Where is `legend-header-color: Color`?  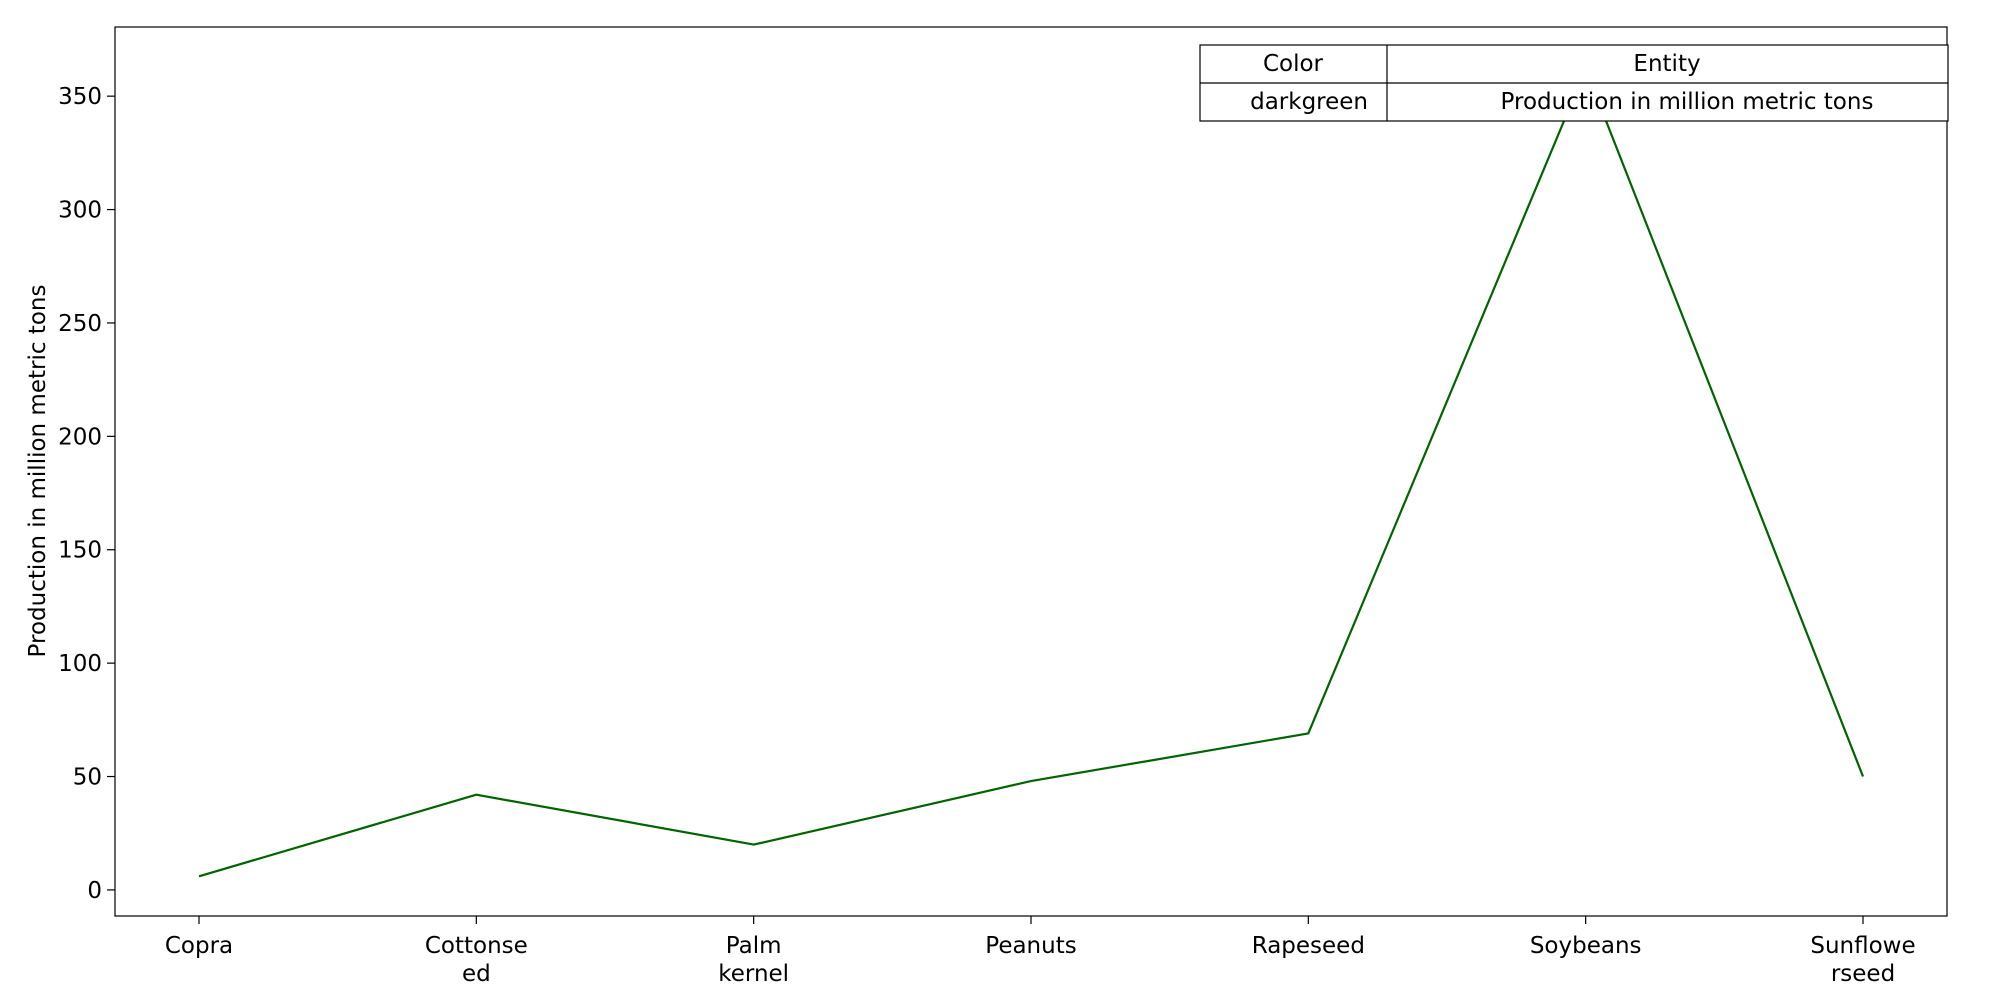 legend-header-color: Color is located at coordinates (1293, 64).